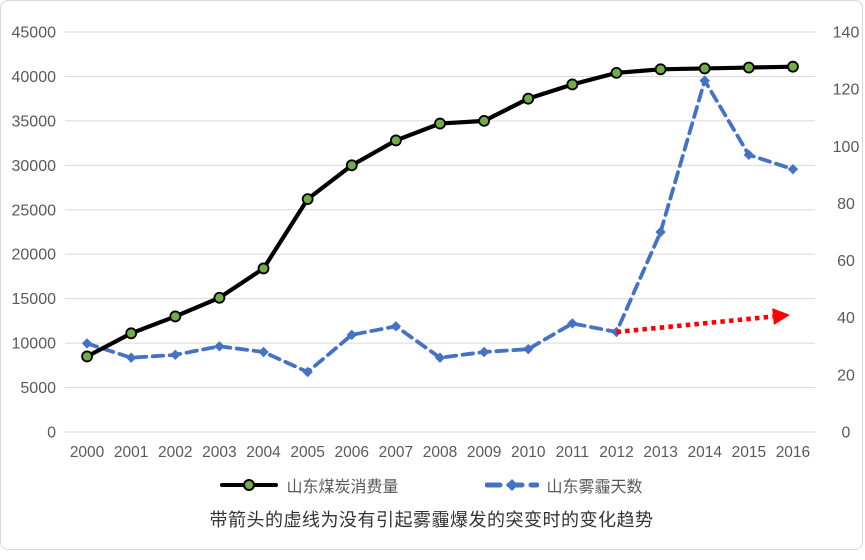  Describe the element at coordinates (34, 33) in the screenshot. I see `left-axis-tick-label: 45000` at that location.